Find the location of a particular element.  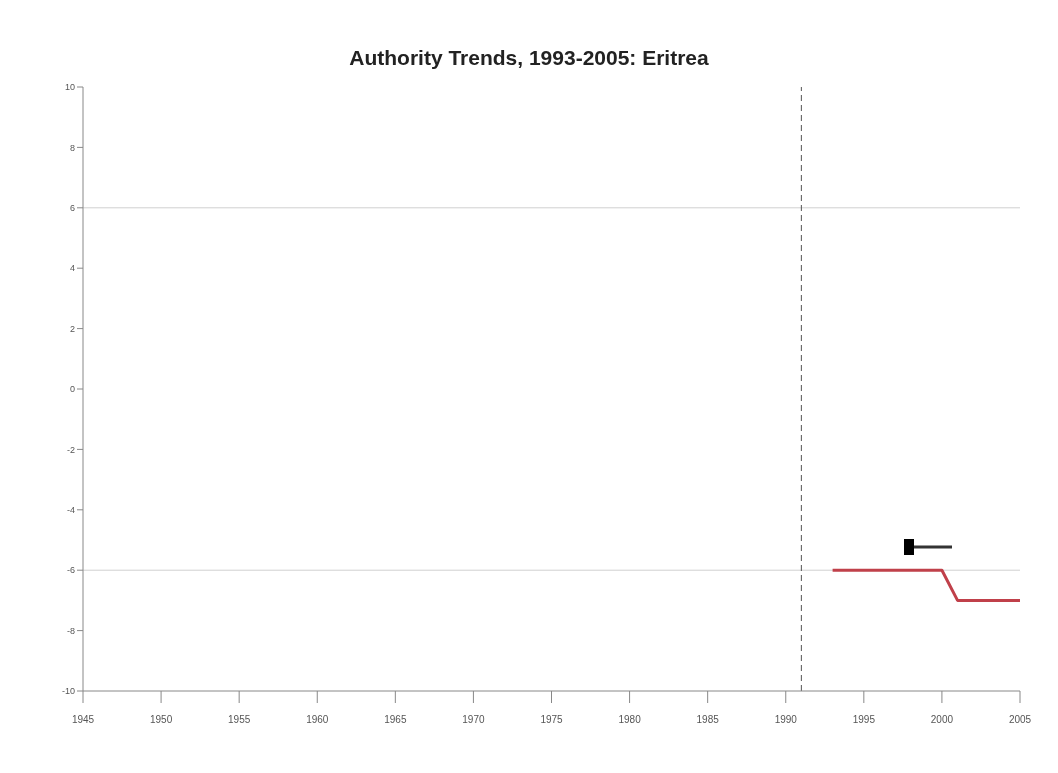

x-tick-label: 1950 is located at coordinates (161, 719).